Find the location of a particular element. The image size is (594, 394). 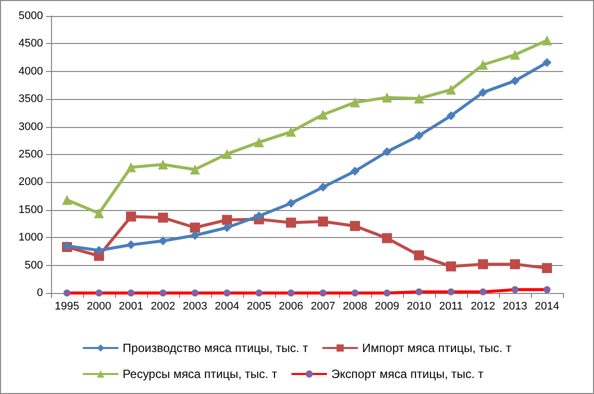

x-tick-label: 1995 is located at coordinates (67, 306).